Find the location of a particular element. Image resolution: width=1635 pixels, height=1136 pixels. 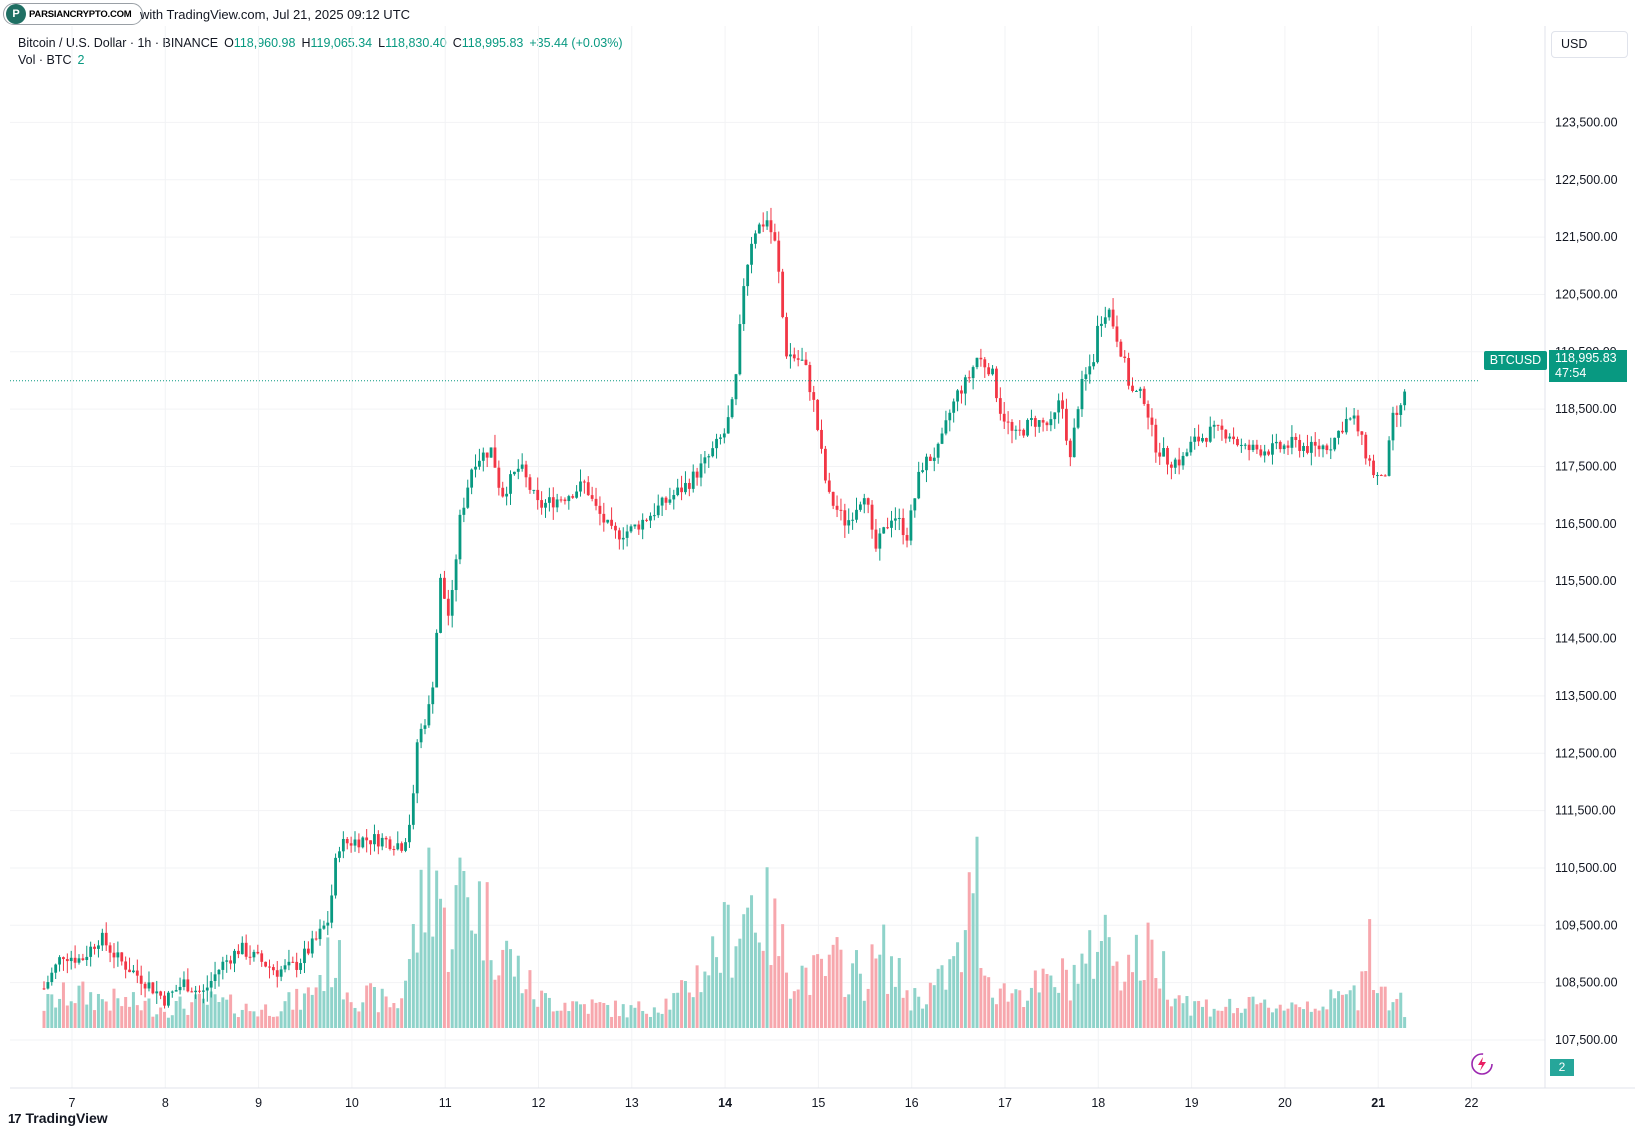

currency-button: USD is located at coordinates (1589, 44).